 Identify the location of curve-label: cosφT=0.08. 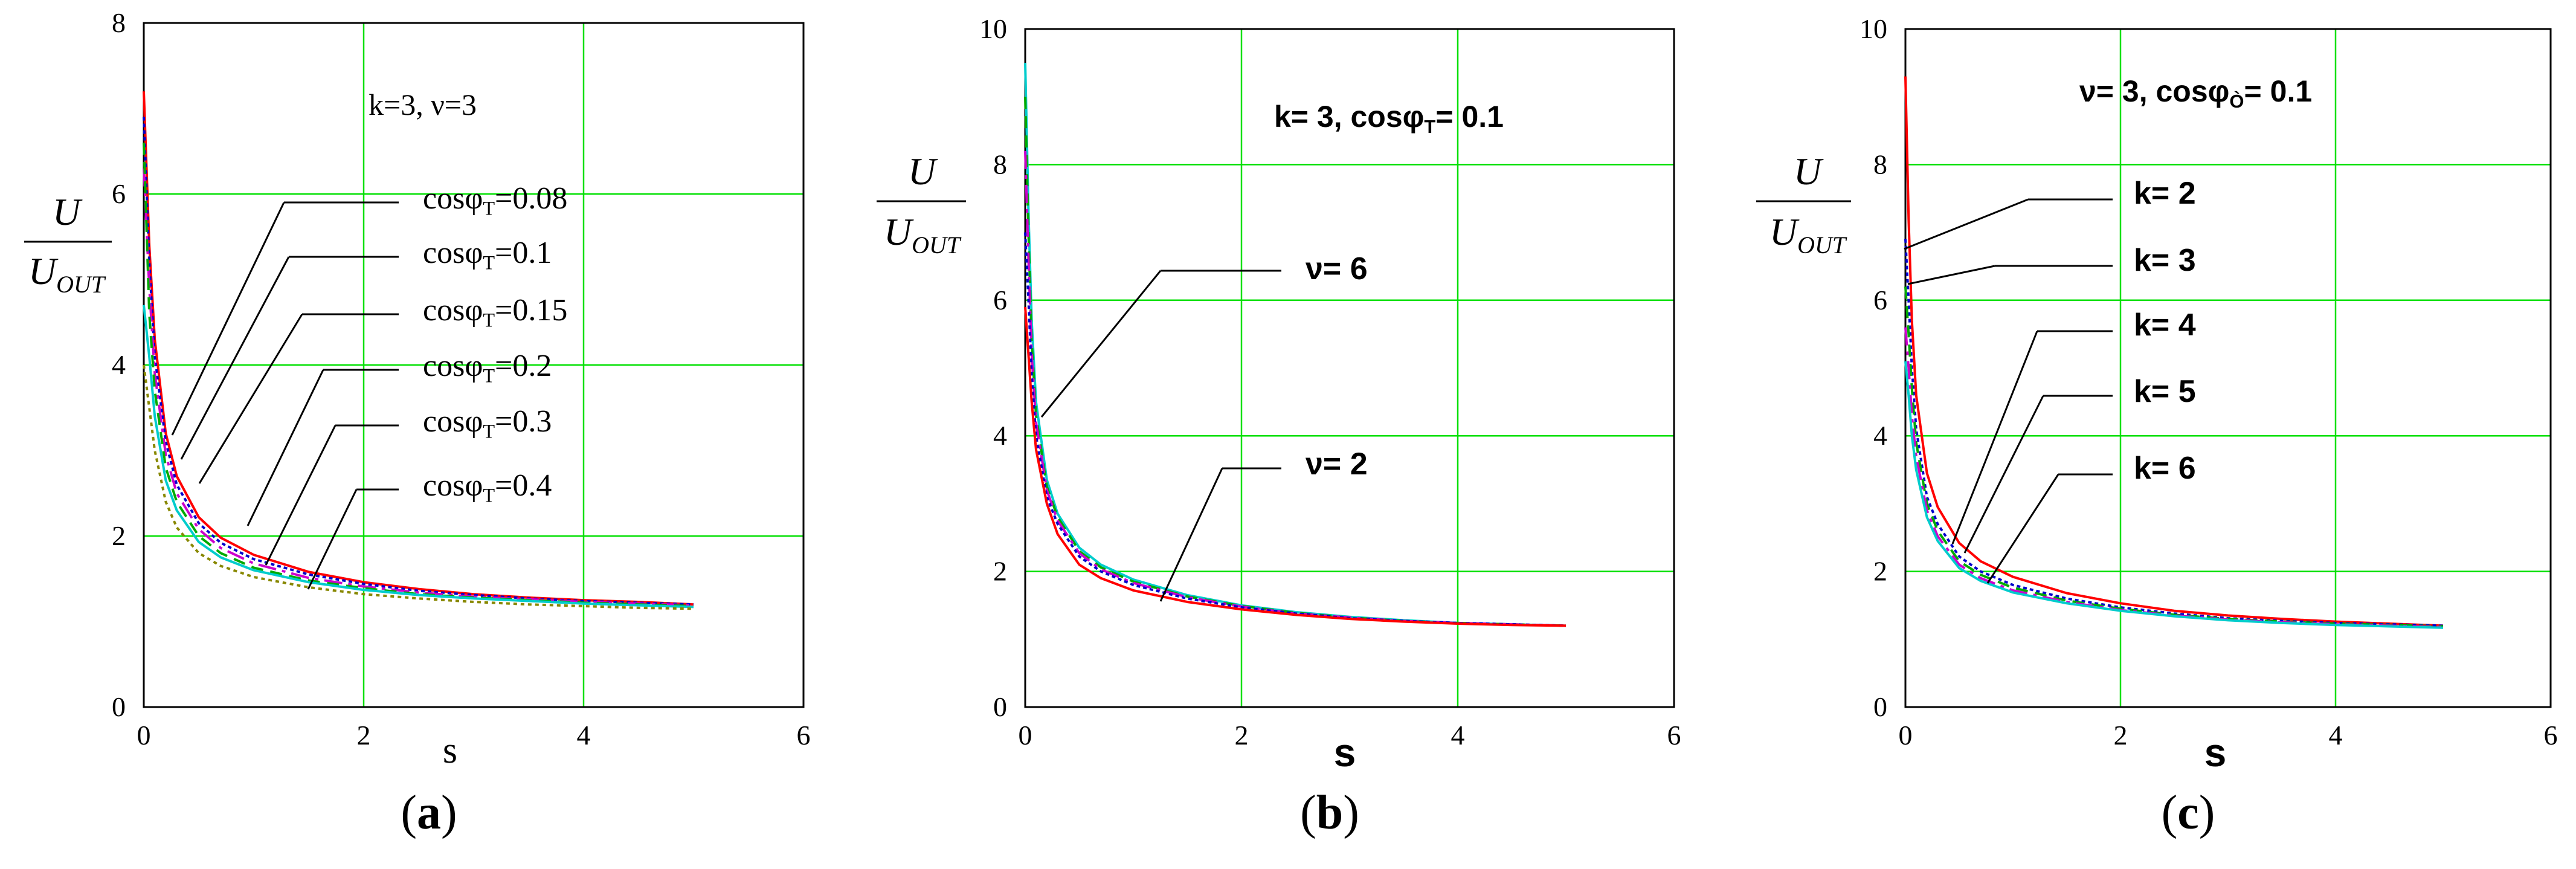
(495, 200).